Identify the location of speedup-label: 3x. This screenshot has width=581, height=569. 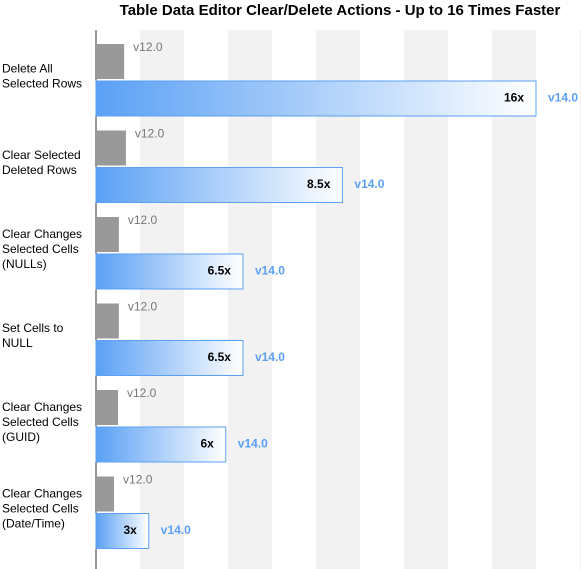
(130, 530).